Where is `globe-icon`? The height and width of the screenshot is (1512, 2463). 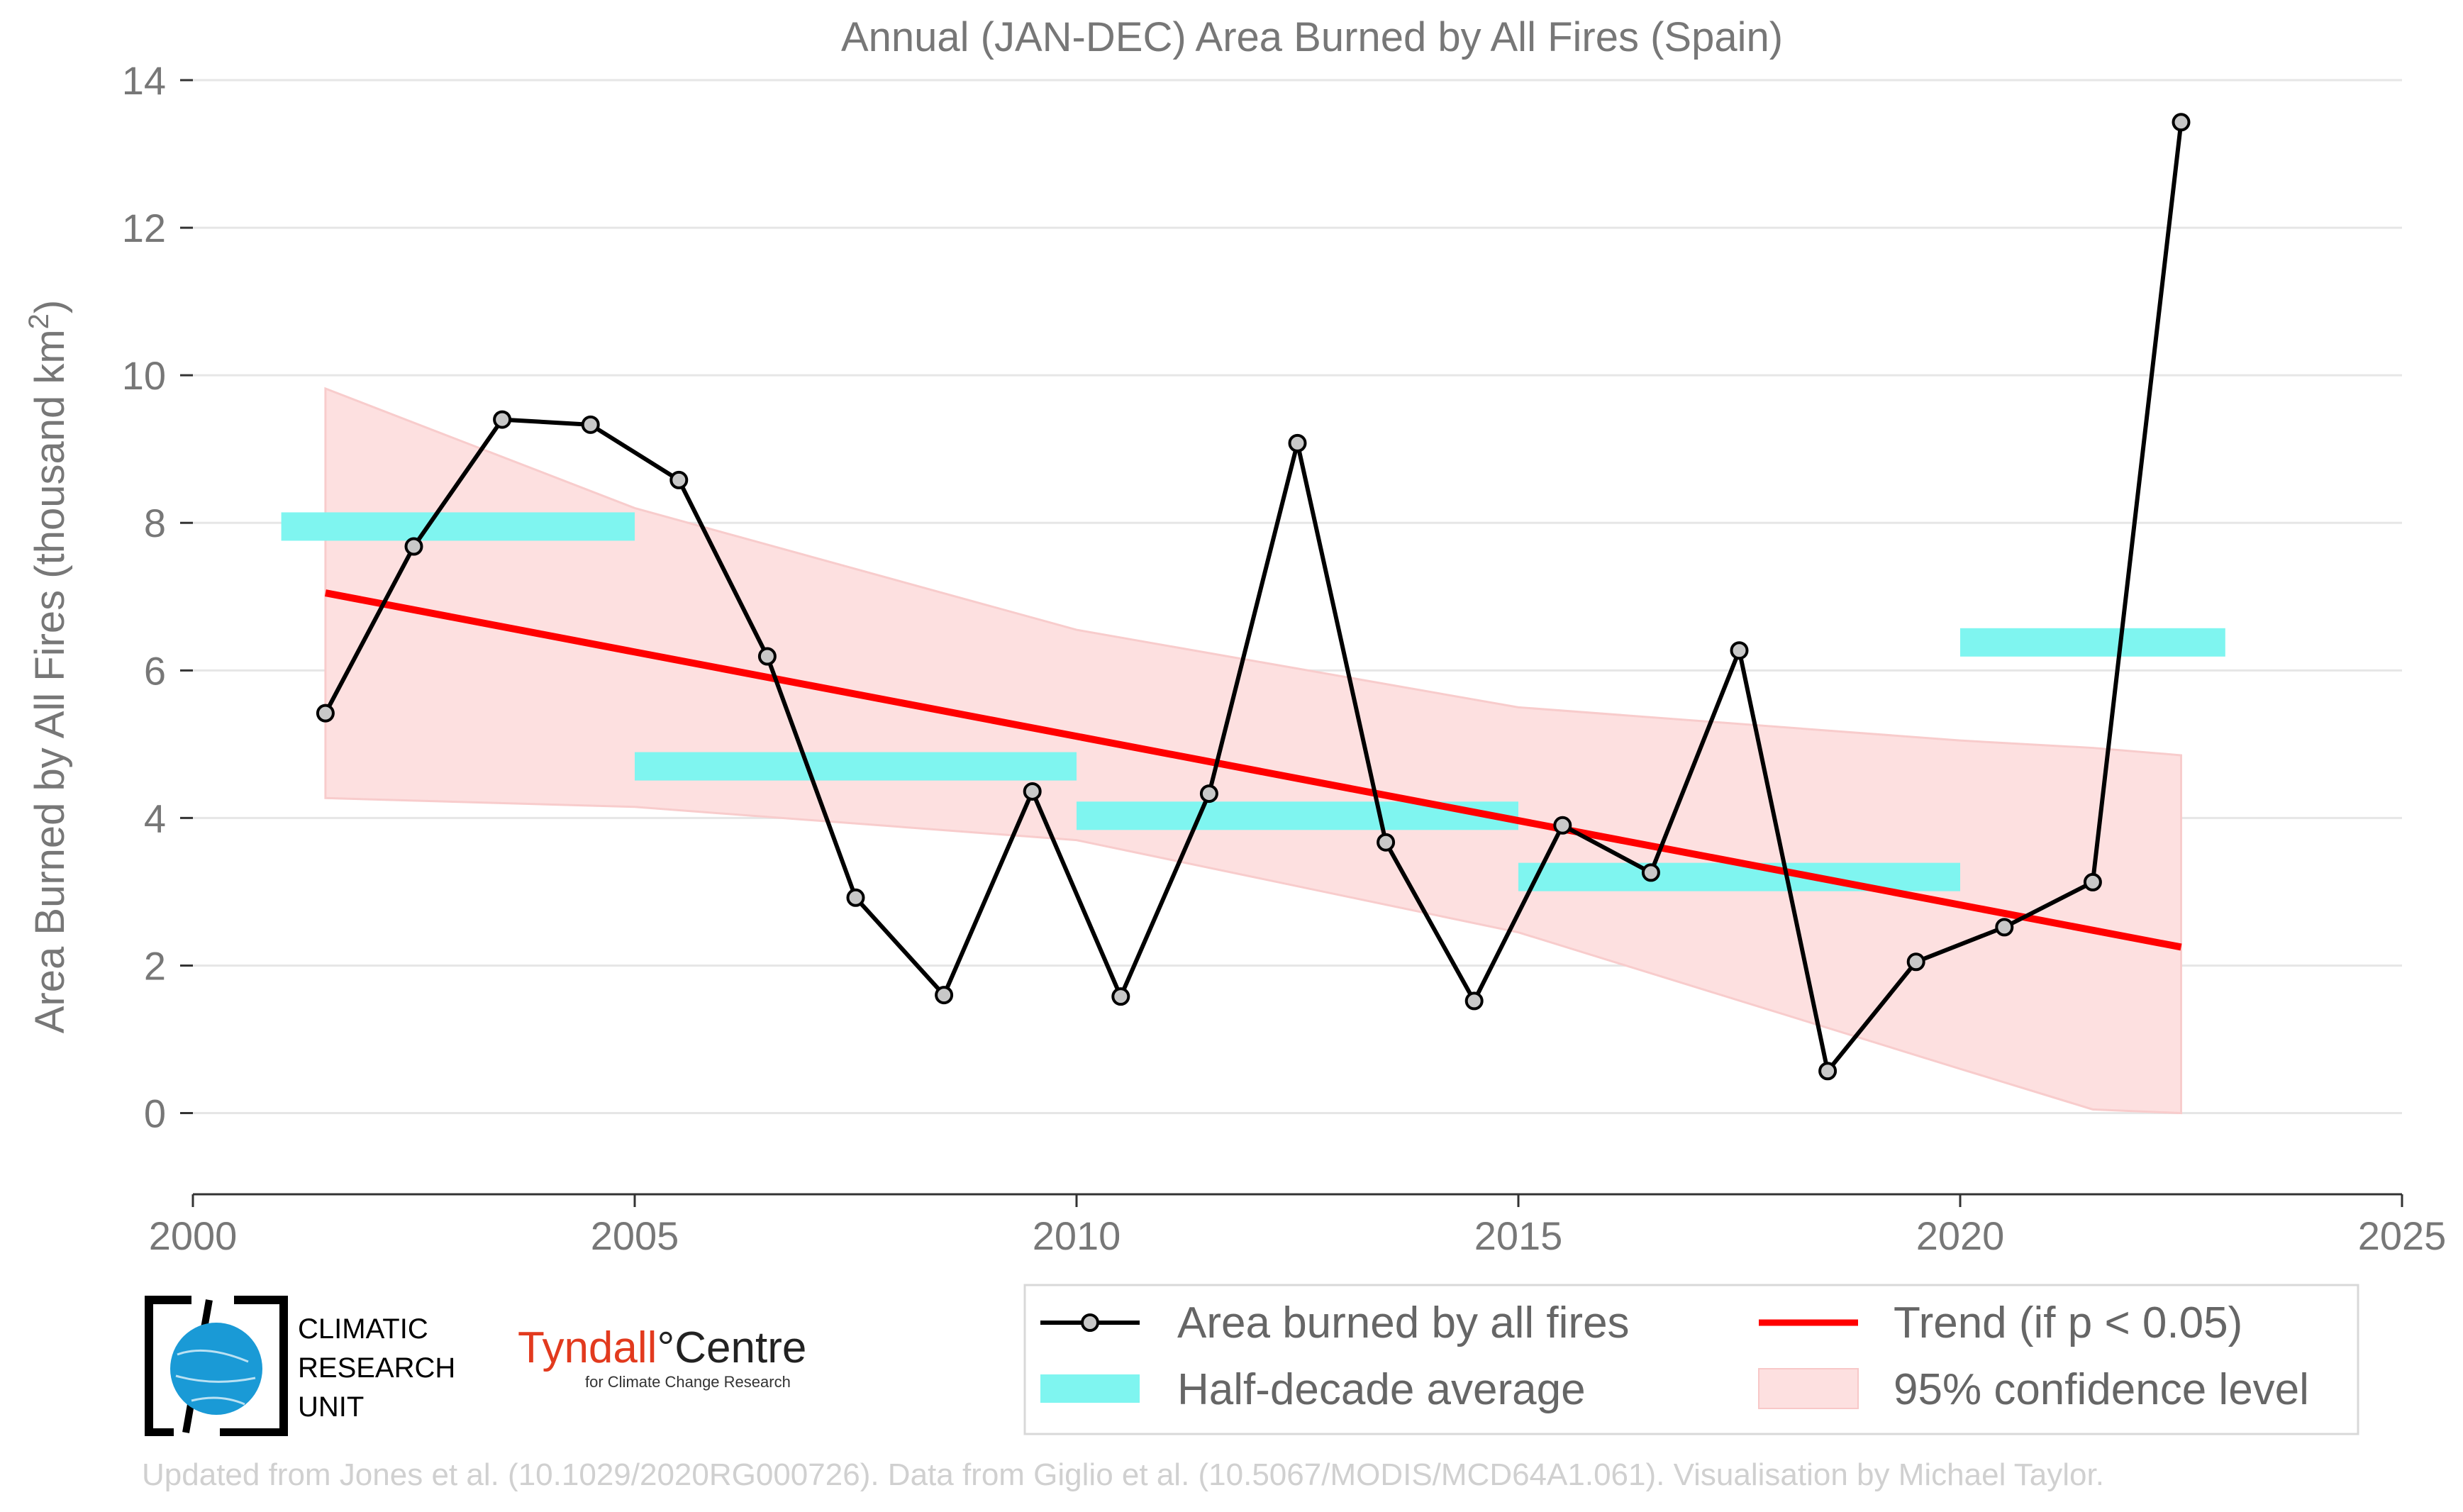
globe-icon is located at coordinates (216, 1369).